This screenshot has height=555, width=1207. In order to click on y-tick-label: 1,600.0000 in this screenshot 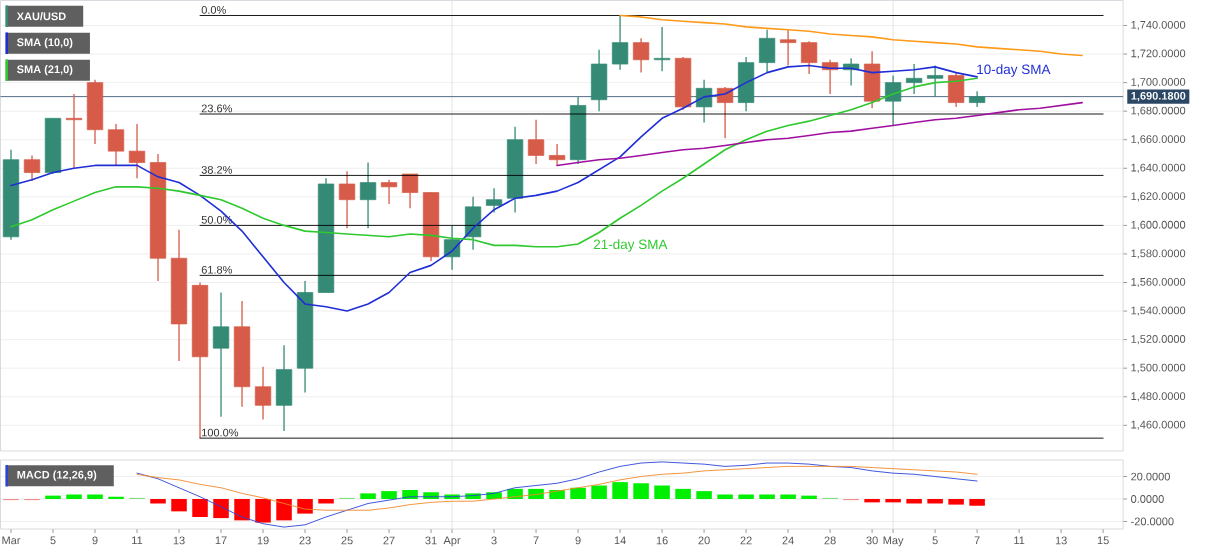, I will do `click(1158, 225)`.